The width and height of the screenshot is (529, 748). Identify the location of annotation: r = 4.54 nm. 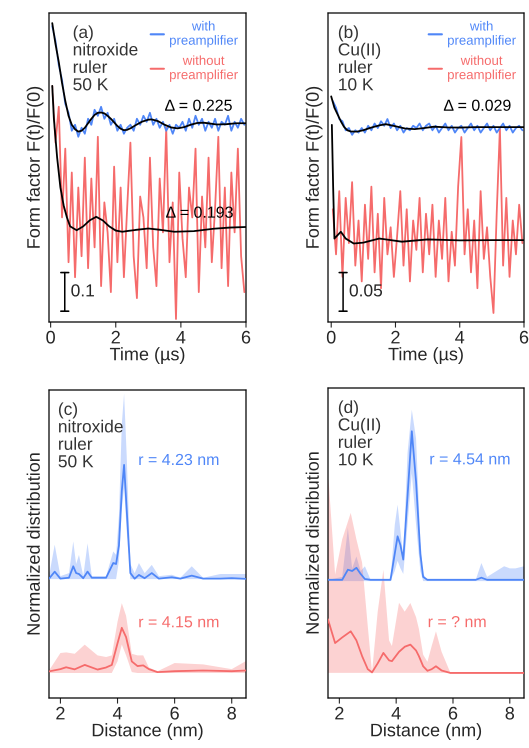
(470, 459).